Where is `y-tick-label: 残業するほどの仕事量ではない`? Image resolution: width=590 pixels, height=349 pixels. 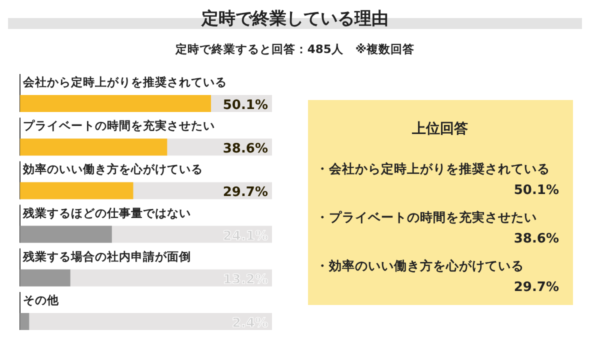
y-tick-label: 残業するほどの仕事量ではない is located at coordinates (106, 213).